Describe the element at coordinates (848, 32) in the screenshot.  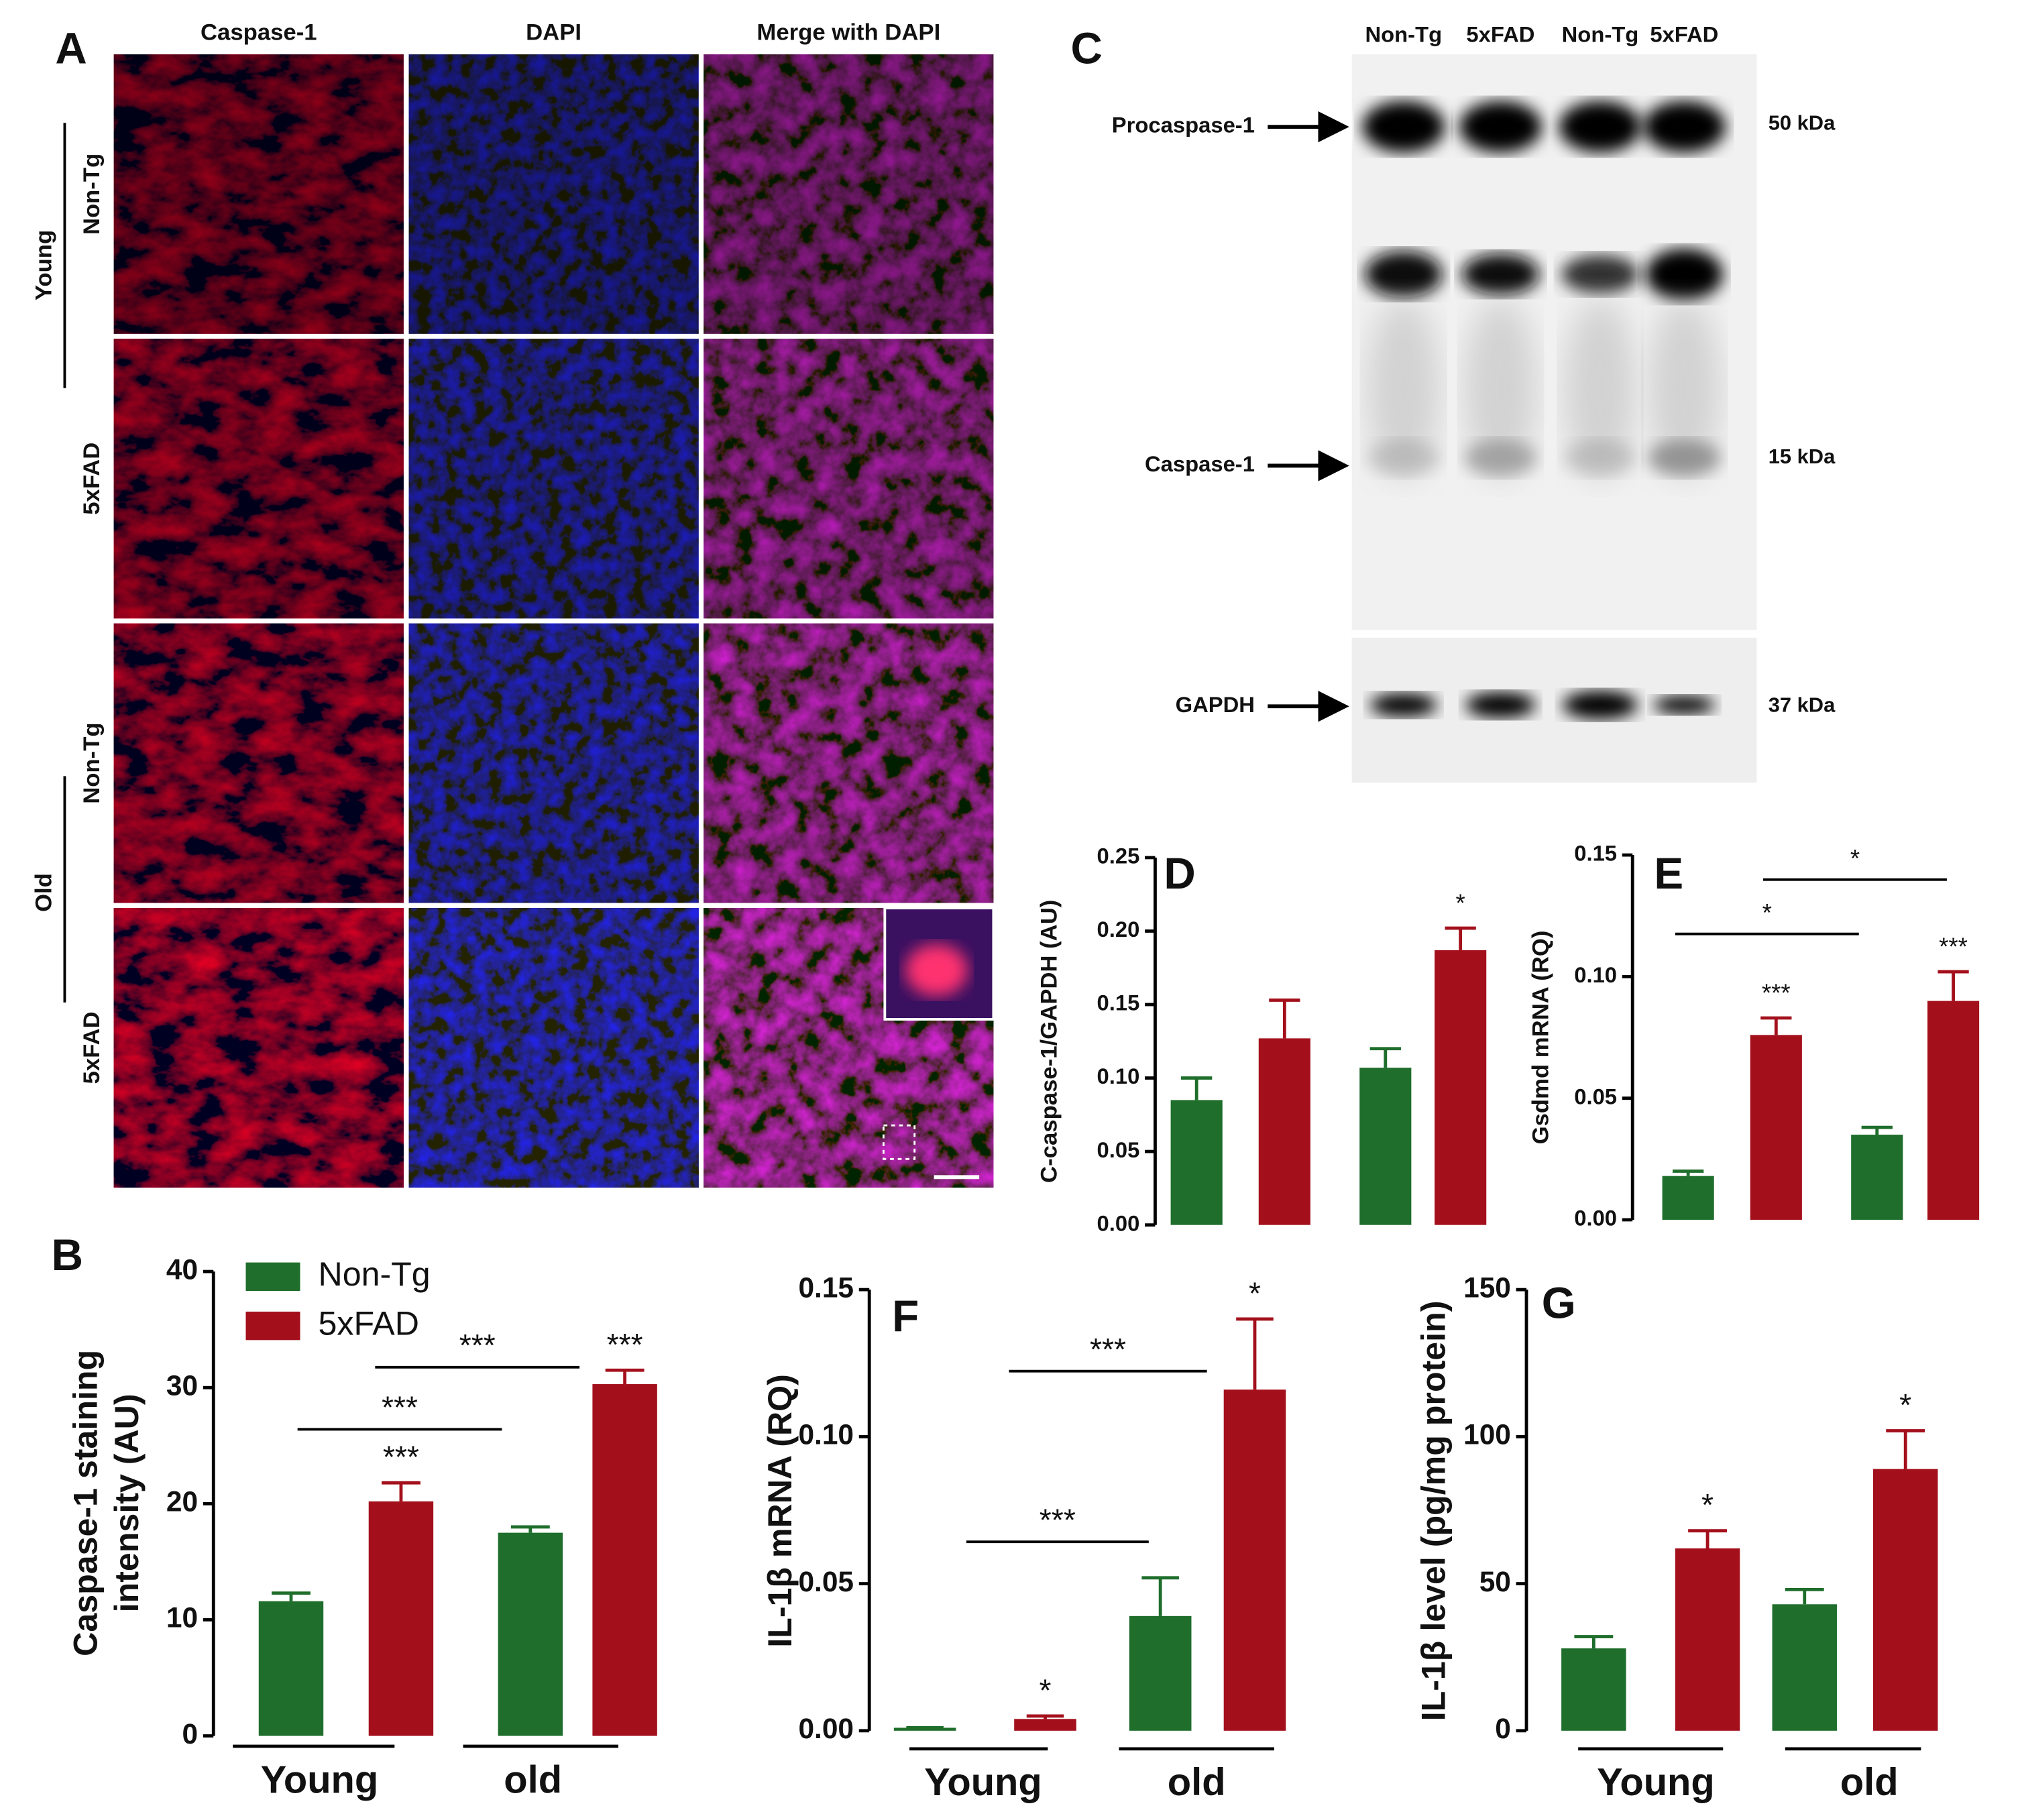
I see `column-header: Merge with DAPI` at that location.